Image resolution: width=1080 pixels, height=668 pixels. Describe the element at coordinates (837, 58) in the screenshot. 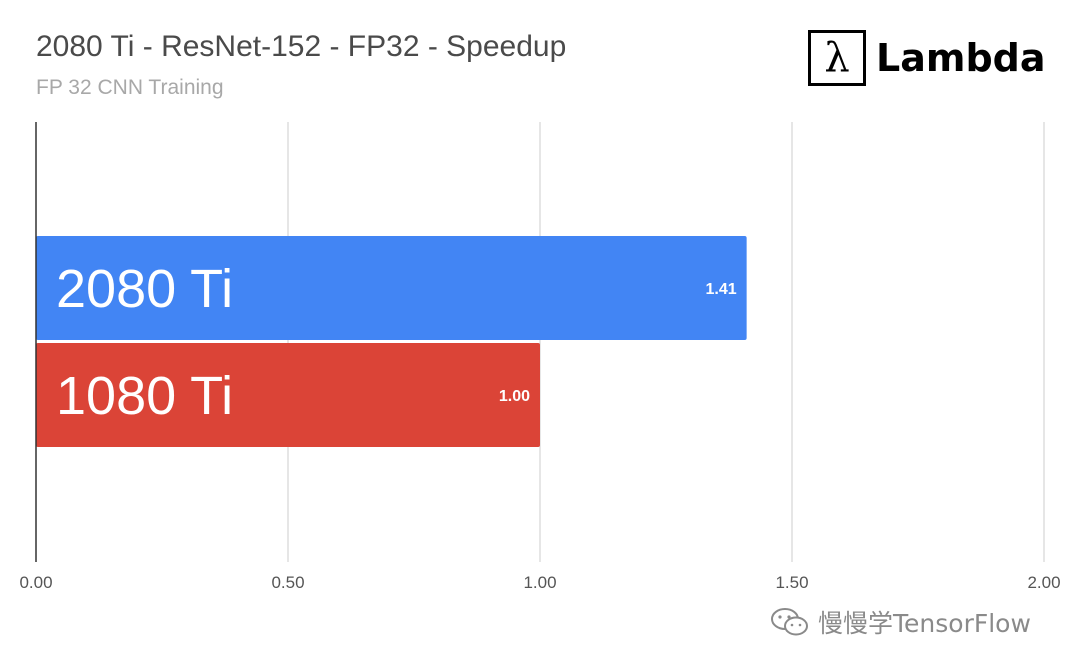

I see `lambda-icon: λ` at that location.